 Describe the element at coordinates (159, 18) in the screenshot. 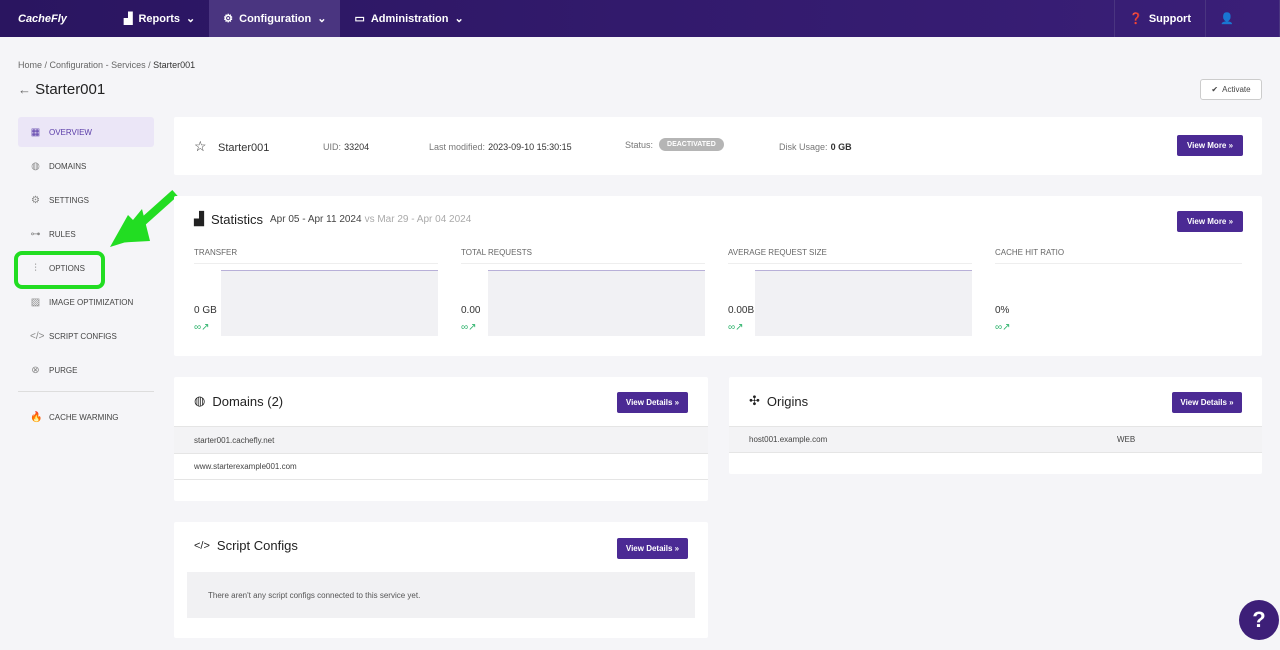

I see `nav-reports: ▟ Reports ⌄` at that location.